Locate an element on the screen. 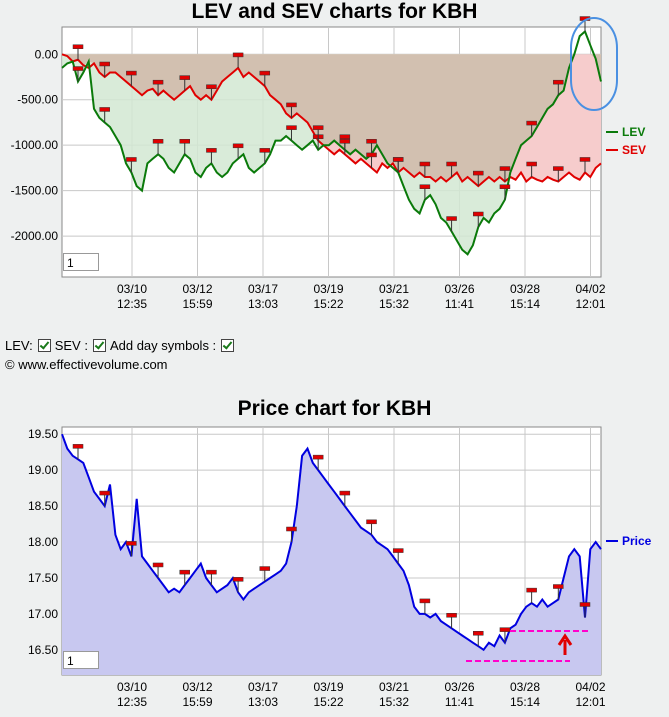 The height and width of the screenshot is (717, 669). price-zoom-input: 1 is located at coordinates (81, 660).